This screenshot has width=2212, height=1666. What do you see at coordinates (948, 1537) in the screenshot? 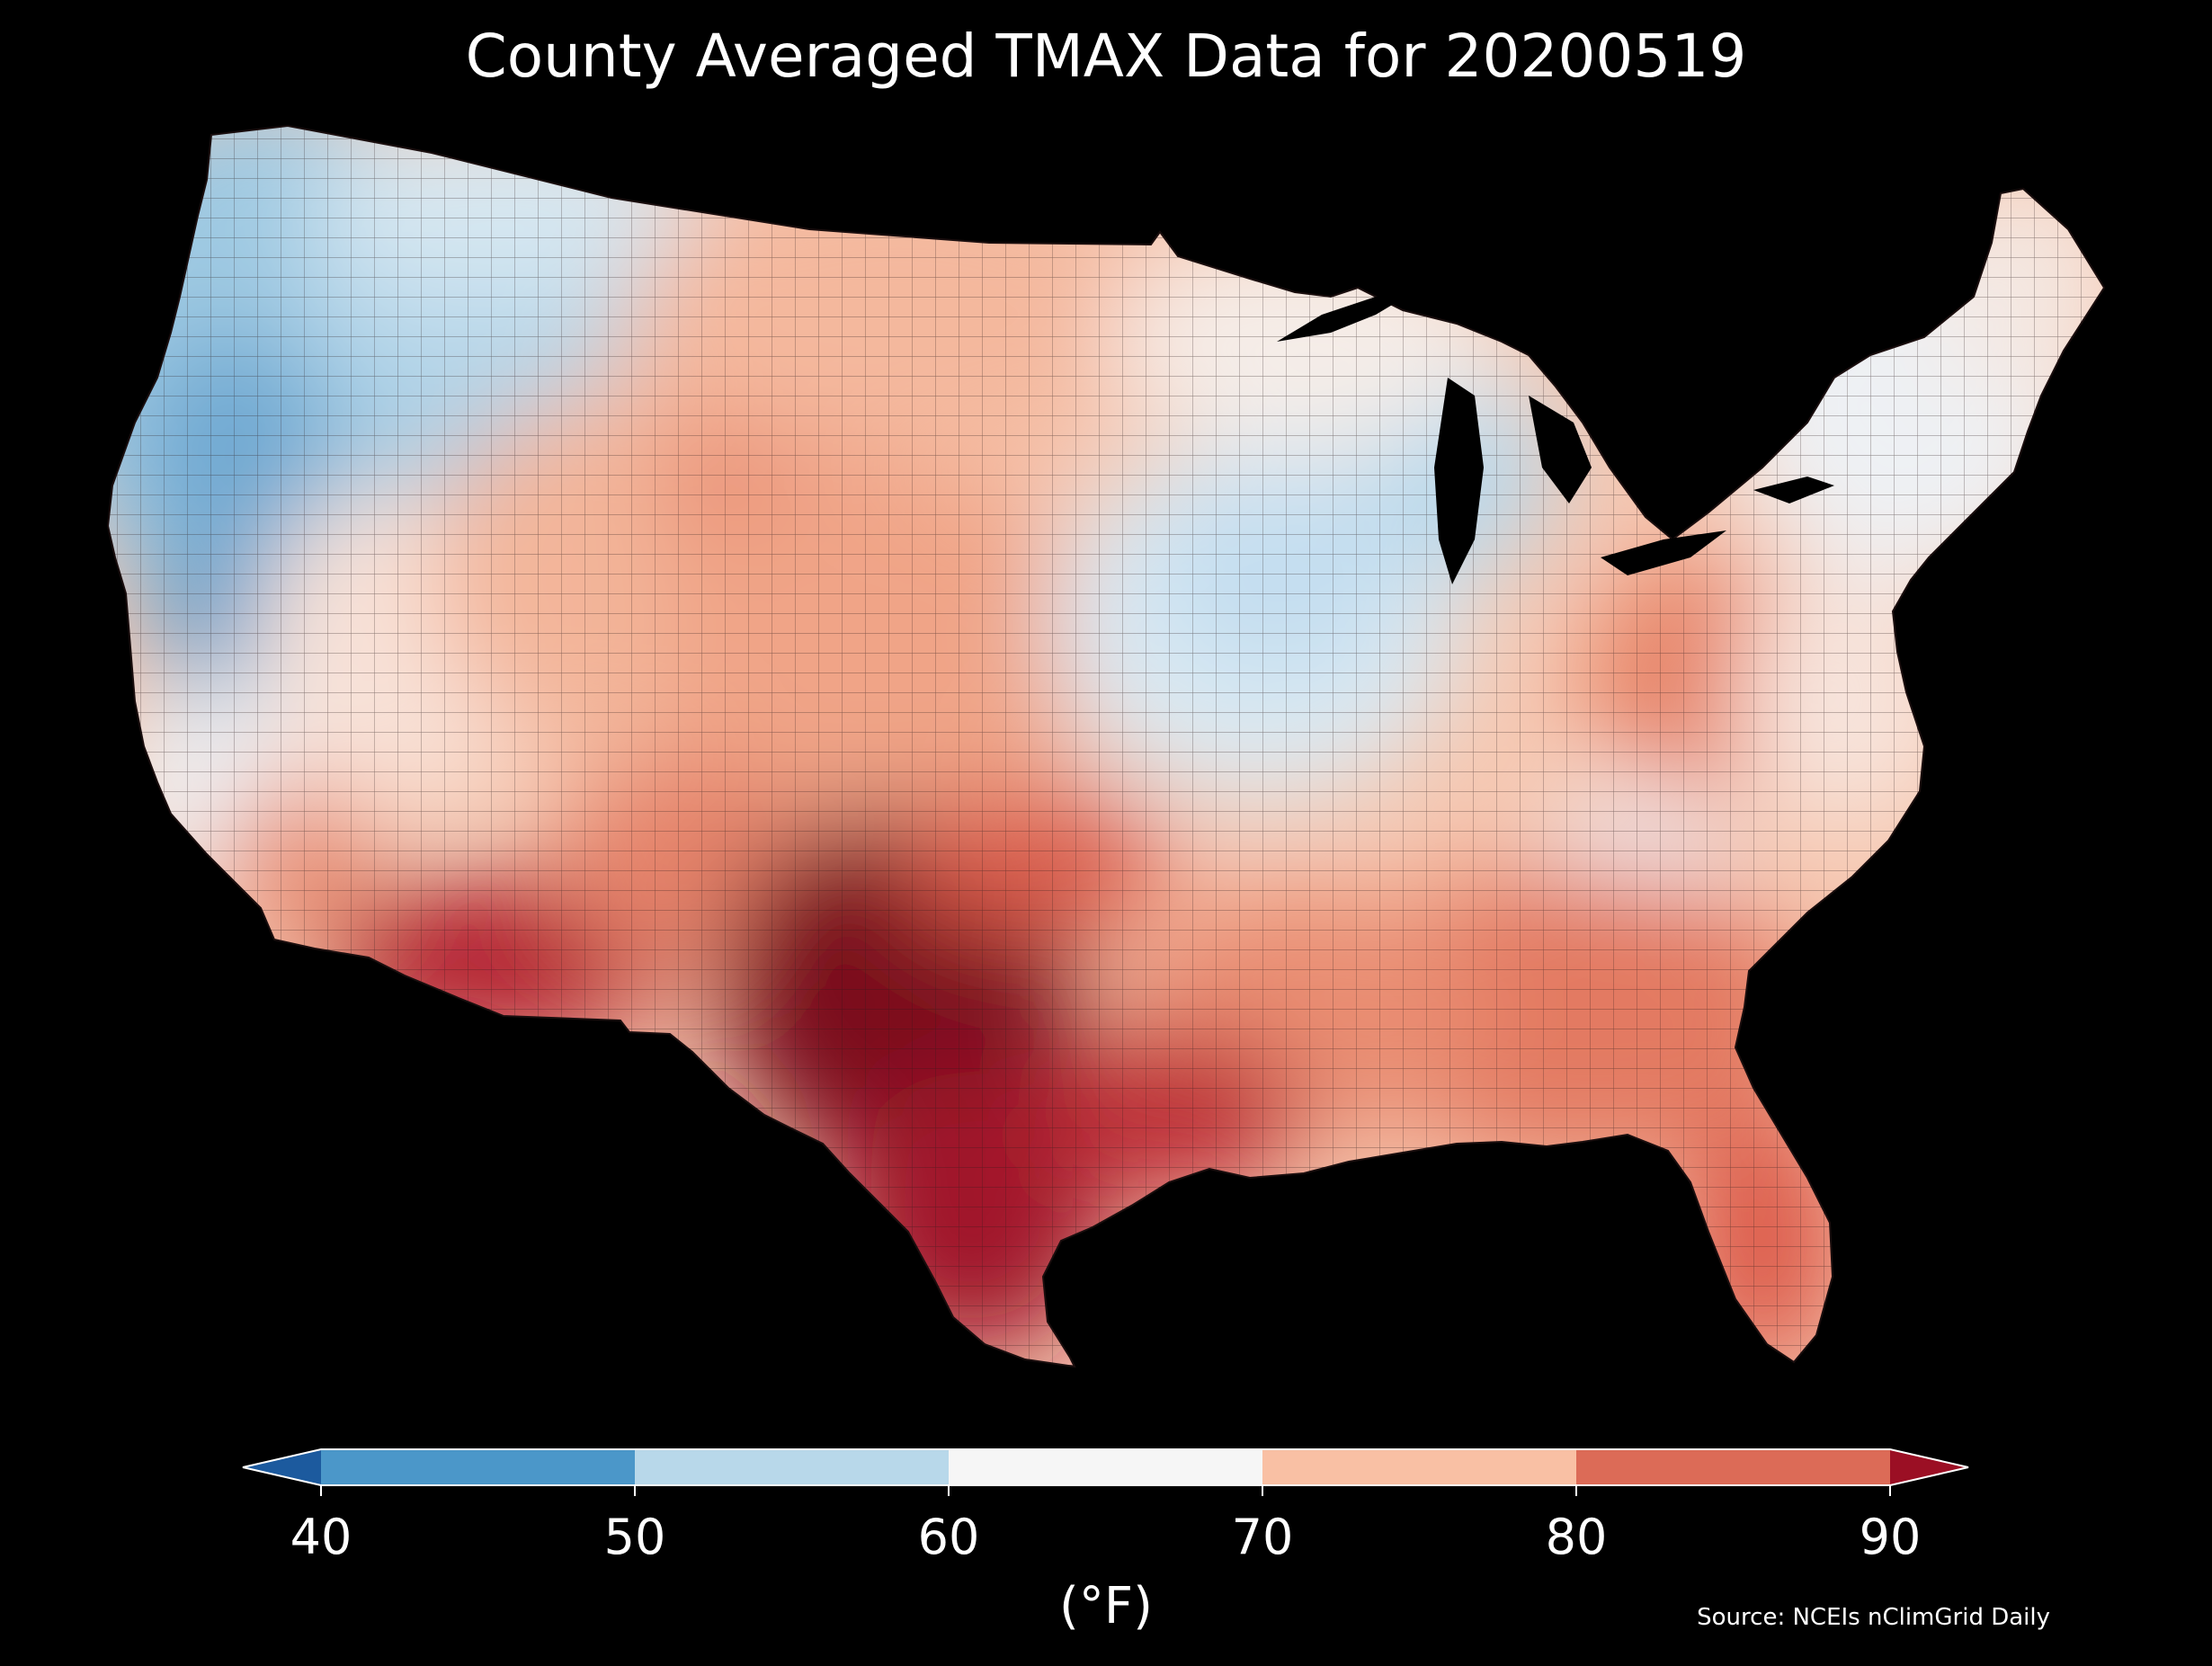
I see `colorbar-tick-label-2: 60` at bounding box center [948, 1537].